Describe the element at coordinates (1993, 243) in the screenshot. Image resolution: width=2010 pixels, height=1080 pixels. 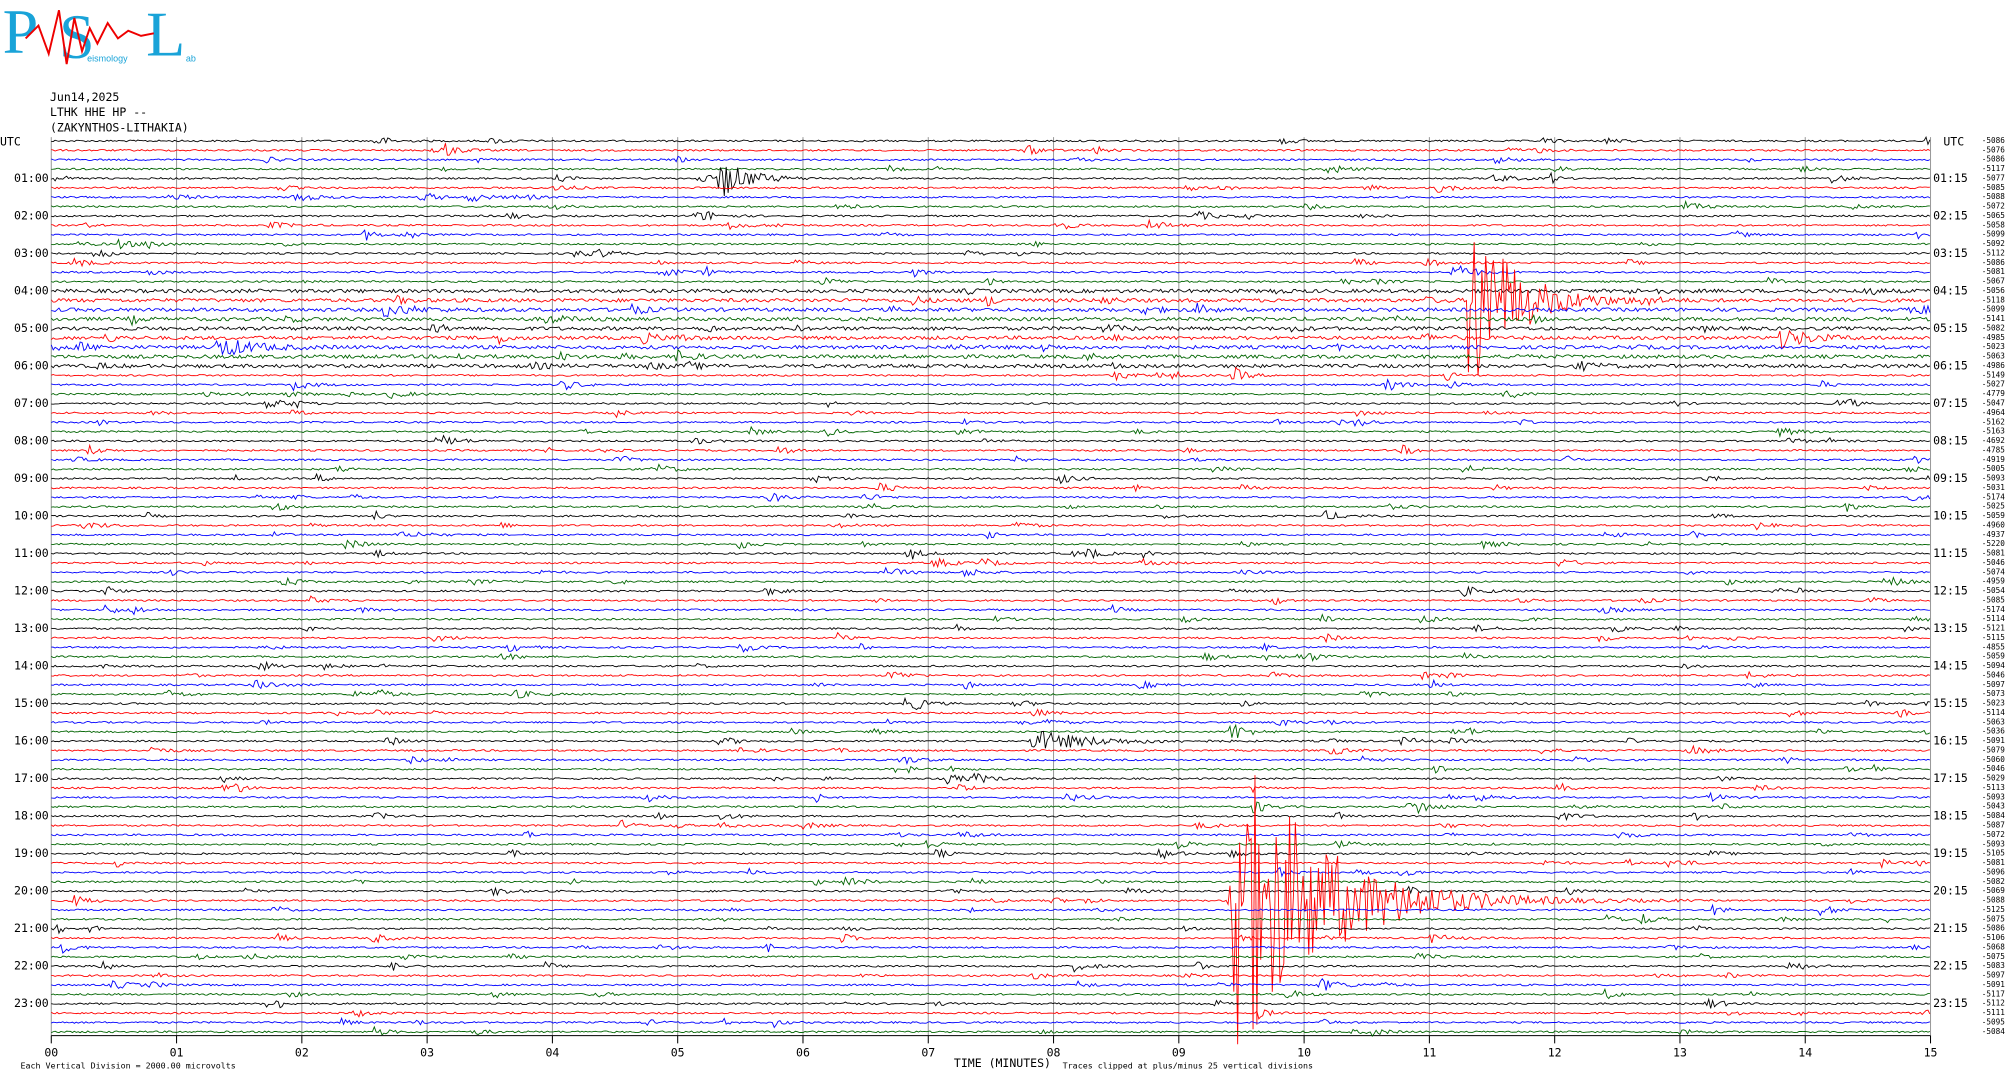
I see `trace-offset: -5092` at that location.